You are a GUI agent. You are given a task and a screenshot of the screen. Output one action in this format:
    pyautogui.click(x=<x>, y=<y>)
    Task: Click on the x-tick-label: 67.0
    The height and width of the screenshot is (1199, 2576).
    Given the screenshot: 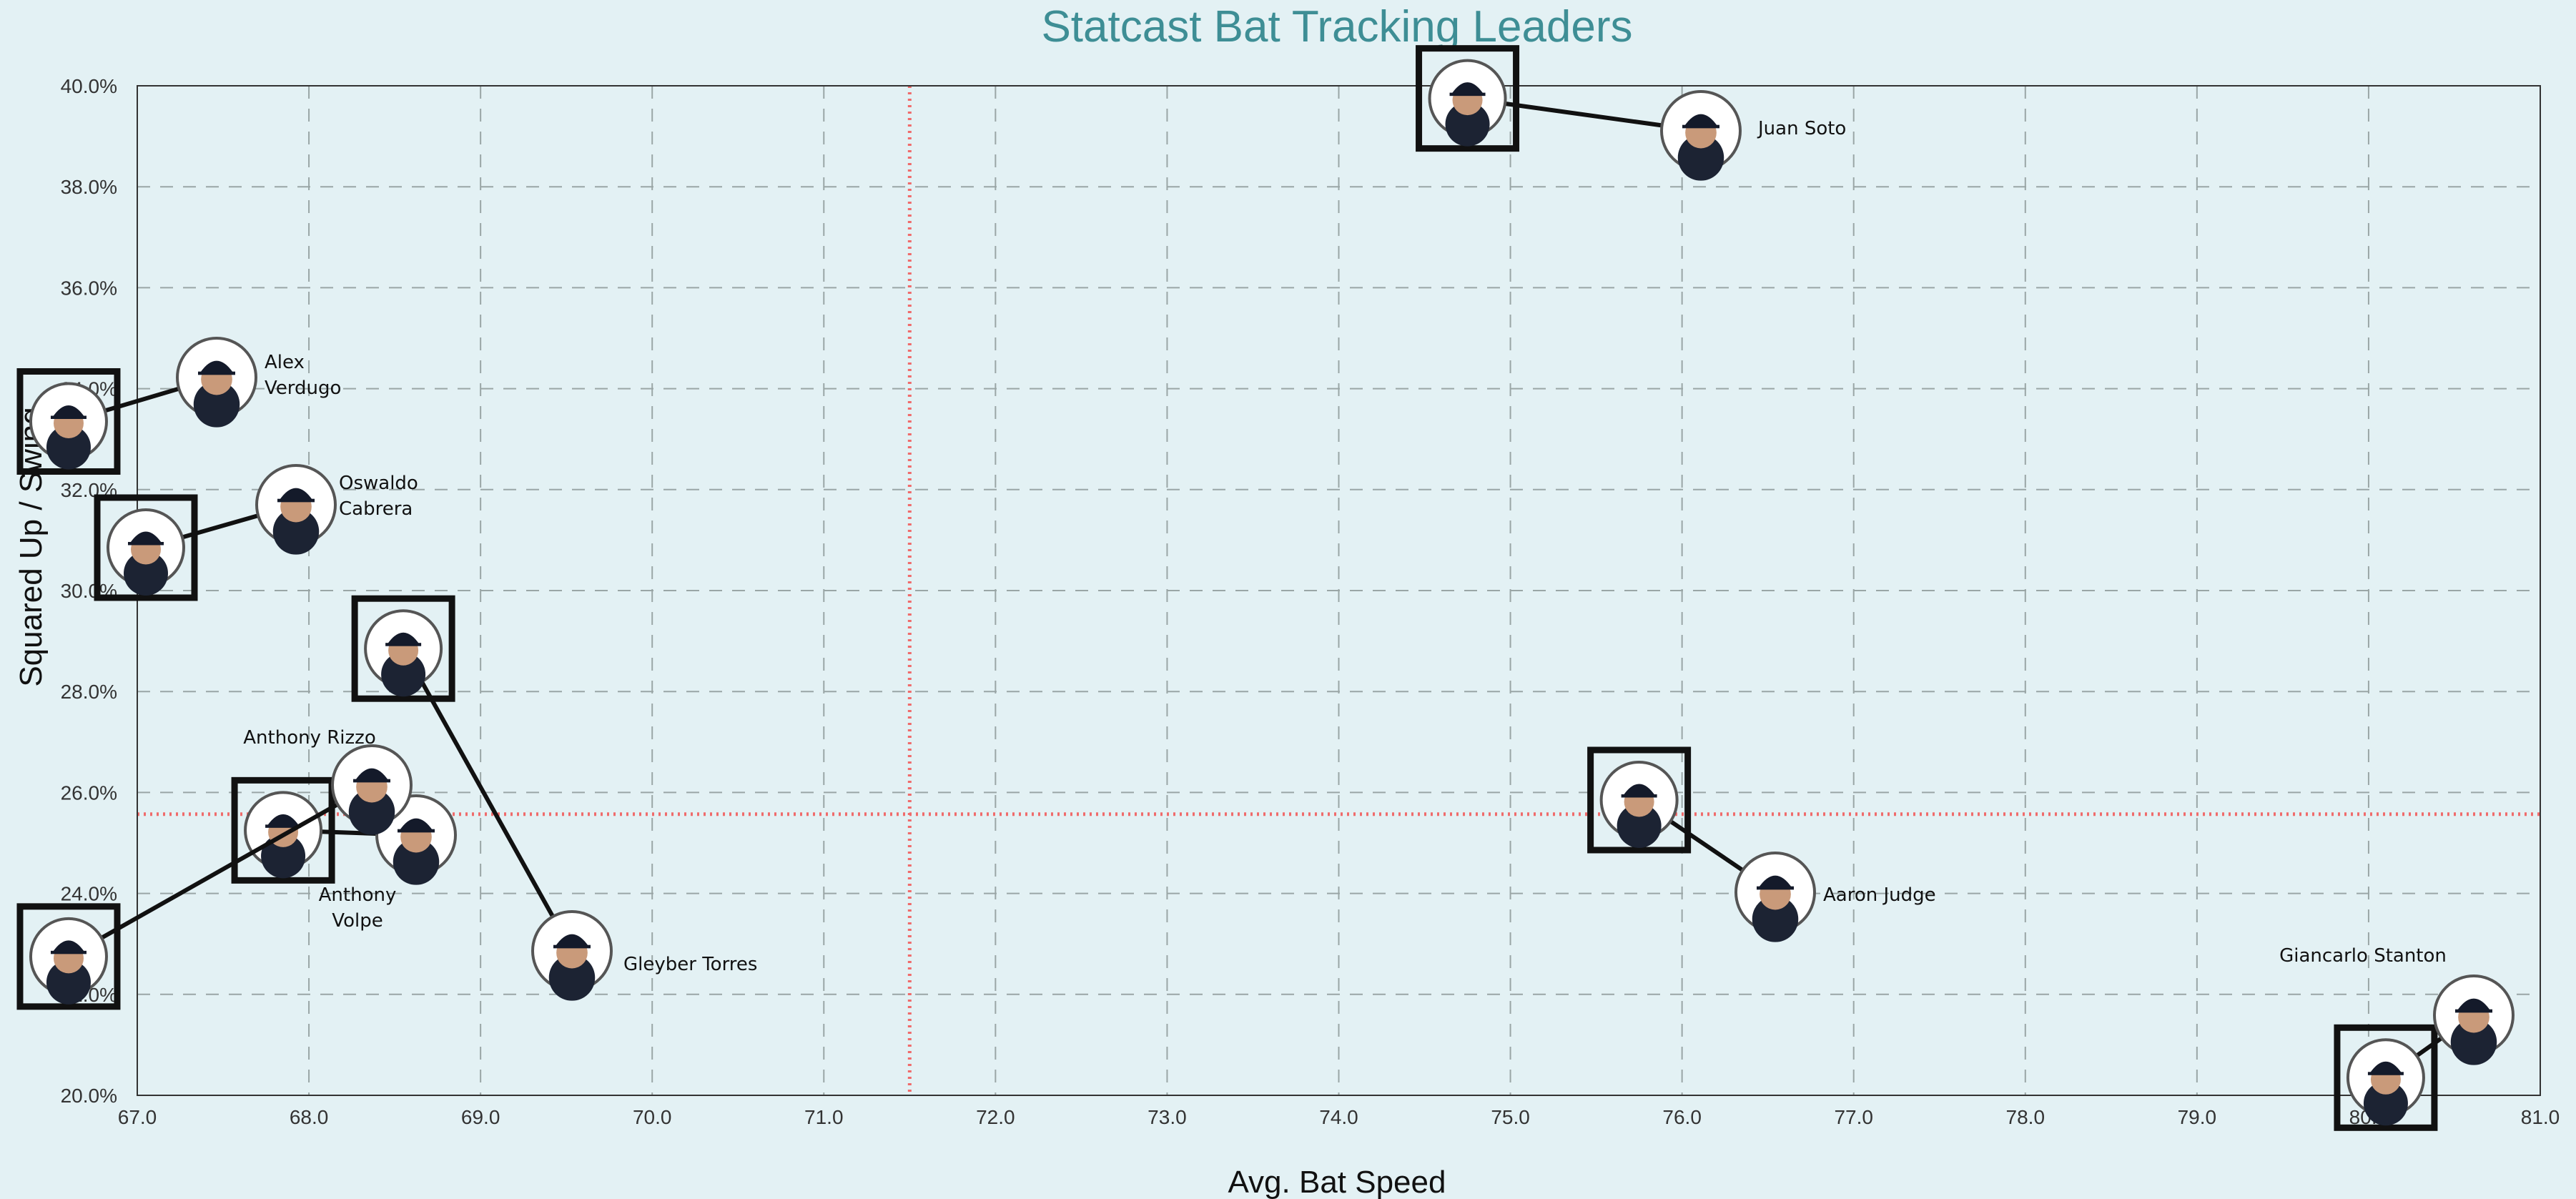 What is the action you would take?
    pyautogui.click(x=137, y=1117)
    